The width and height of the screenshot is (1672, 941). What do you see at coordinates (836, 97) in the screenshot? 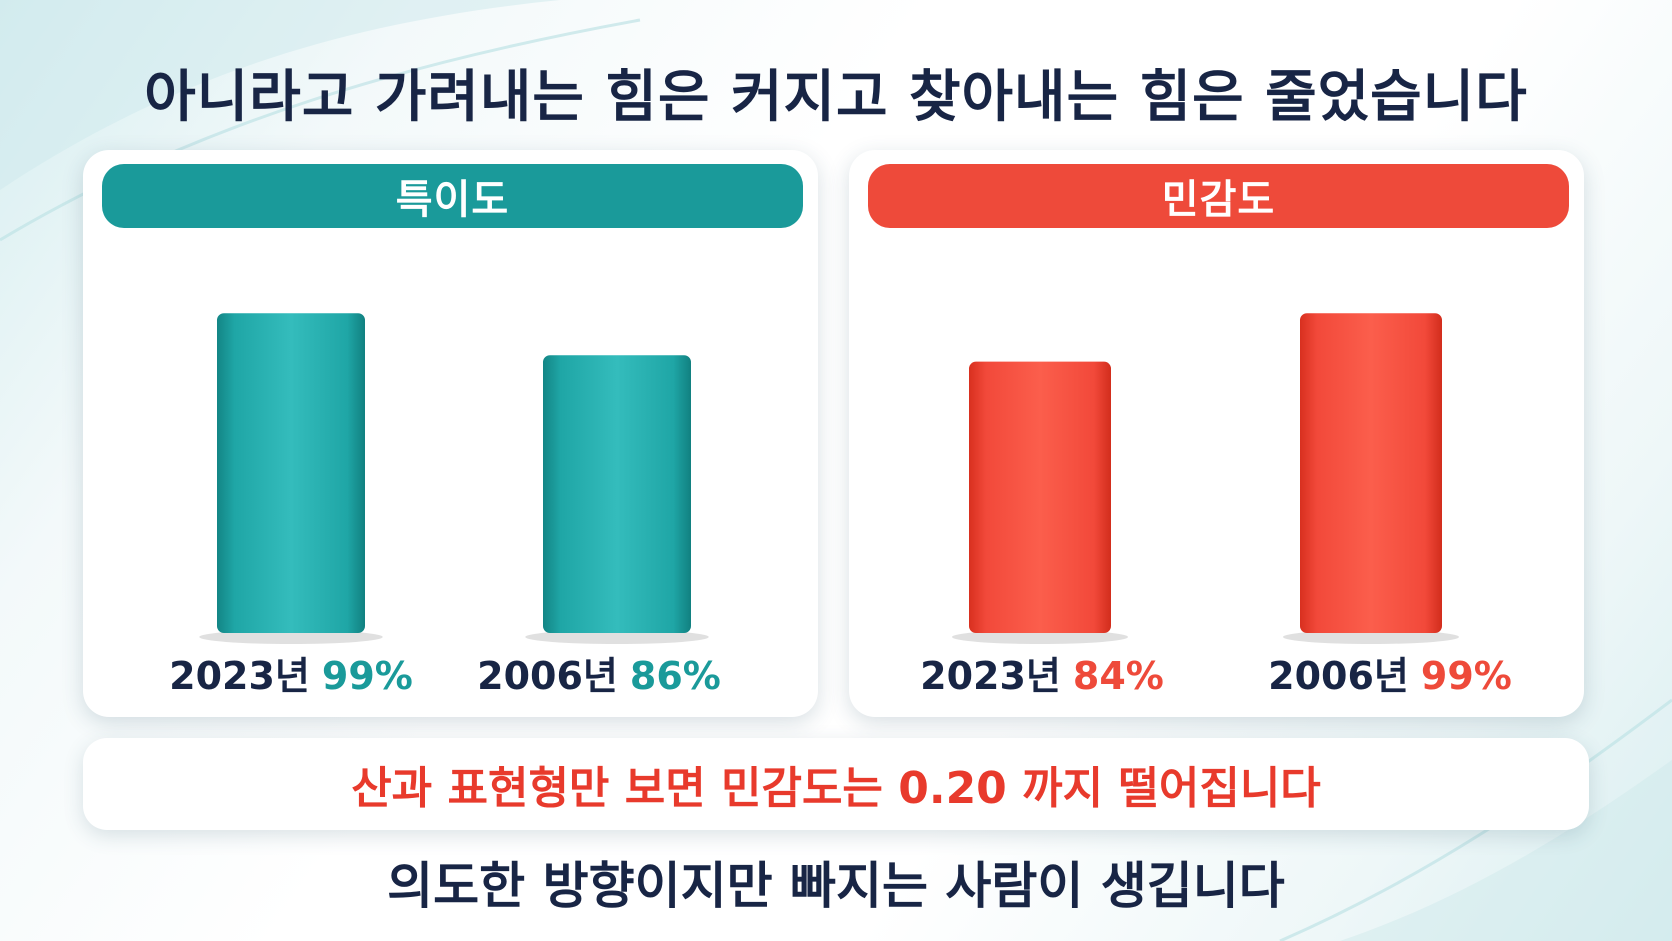
I see `page-title: 아니라고 가려내는 힘은 커지고 찾아내는 힘은 줄었습니다` at bounding box center [836, 97].